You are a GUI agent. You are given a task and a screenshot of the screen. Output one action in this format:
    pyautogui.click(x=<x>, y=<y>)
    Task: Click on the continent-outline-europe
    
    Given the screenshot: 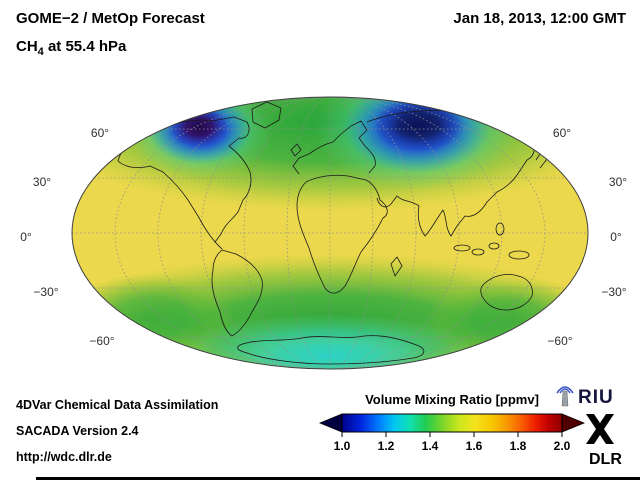 What is the action you would take?
    pyautogui.click(x=334, y=147)
    